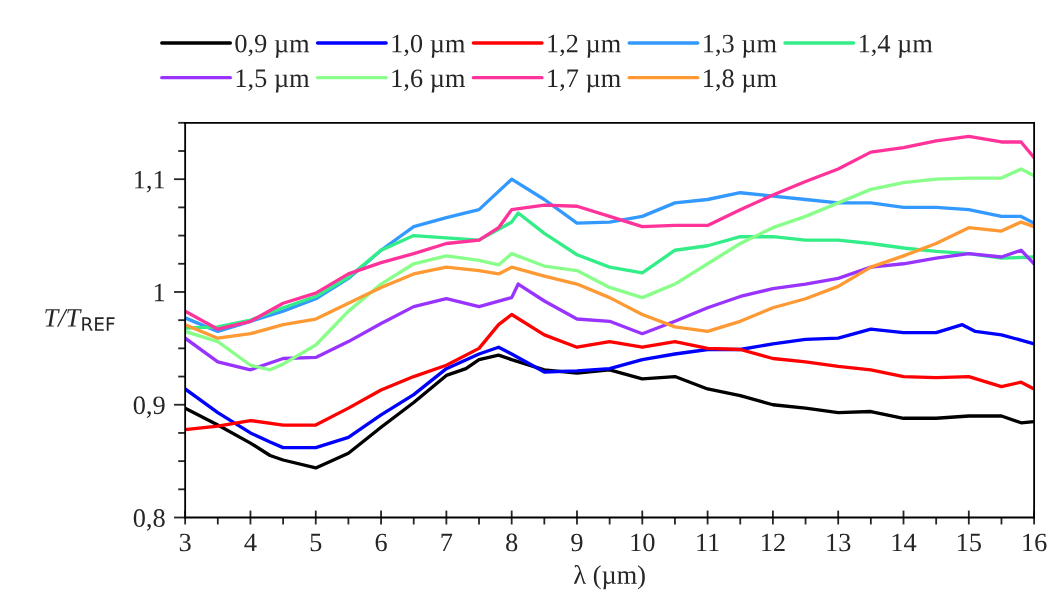 The width and height of the screenshot is (1052, 611). What do you see at coordinates (708, 542) in the screenshot?
I see `x-tick-label: 11` at bounding box center [708, 542].